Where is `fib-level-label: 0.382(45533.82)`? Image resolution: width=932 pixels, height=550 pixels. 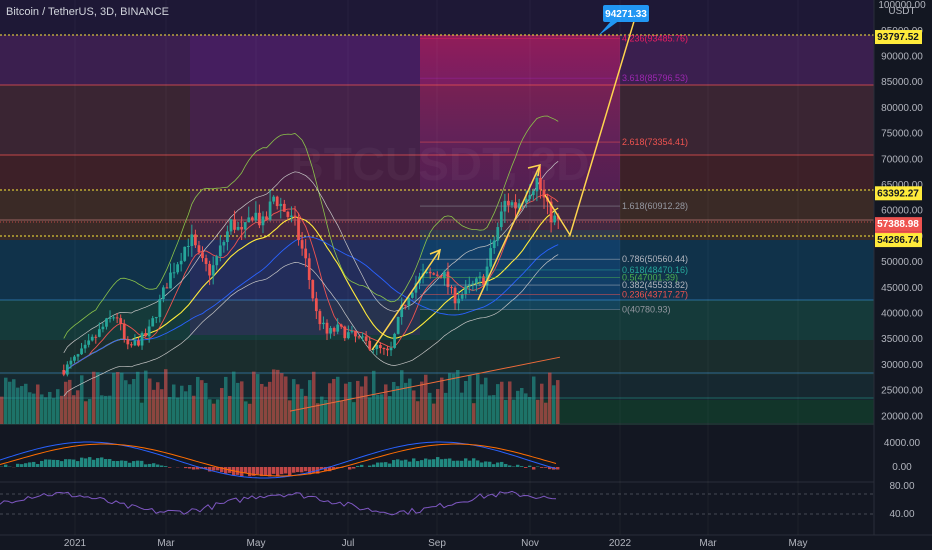 fib-level-label: 0.382(45533.82) is located at coordinates (655, 285).